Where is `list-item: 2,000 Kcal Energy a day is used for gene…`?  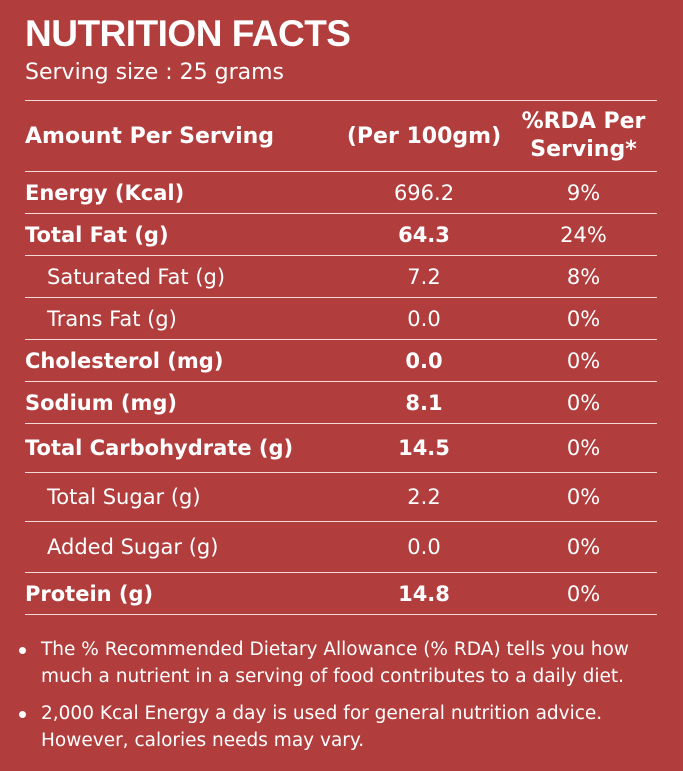 list-item: 2,000 Kcal Energy a day is used for gene… is located at coordinates (342, 727).